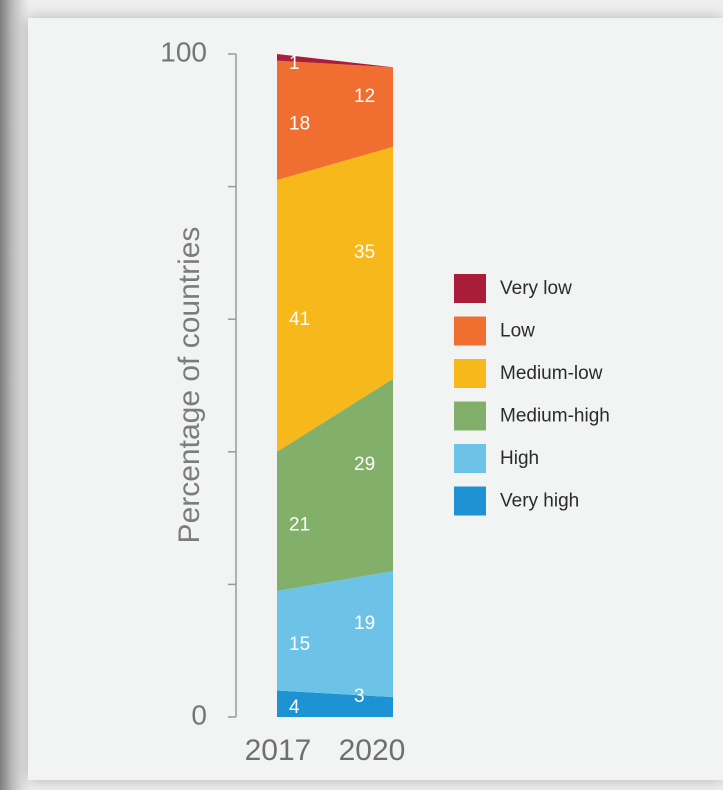 The height and width of the screenshot is (790, 723). I want to click on y-tick-label-0: 0, so click(199, 714).